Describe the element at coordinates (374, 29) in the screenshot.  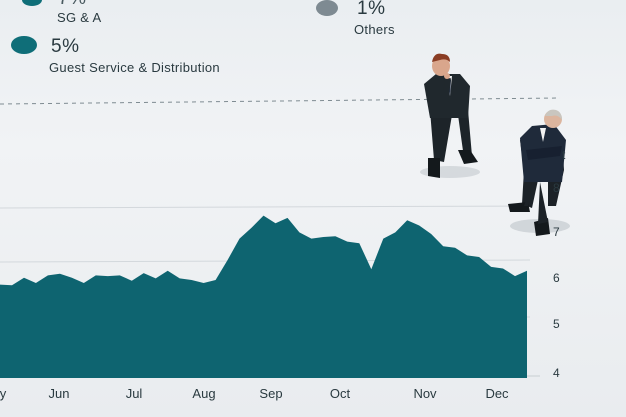
I see `legend-name-others: Others` at that location.